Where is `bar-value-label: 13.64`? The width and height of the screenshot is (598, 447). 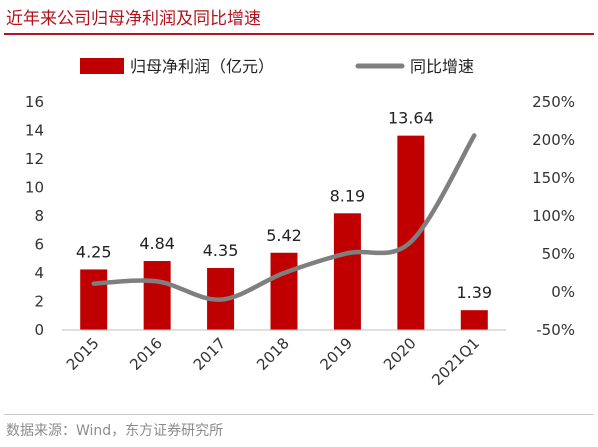
bar-value-label: 13.64 is located at coordinates (411, 118).